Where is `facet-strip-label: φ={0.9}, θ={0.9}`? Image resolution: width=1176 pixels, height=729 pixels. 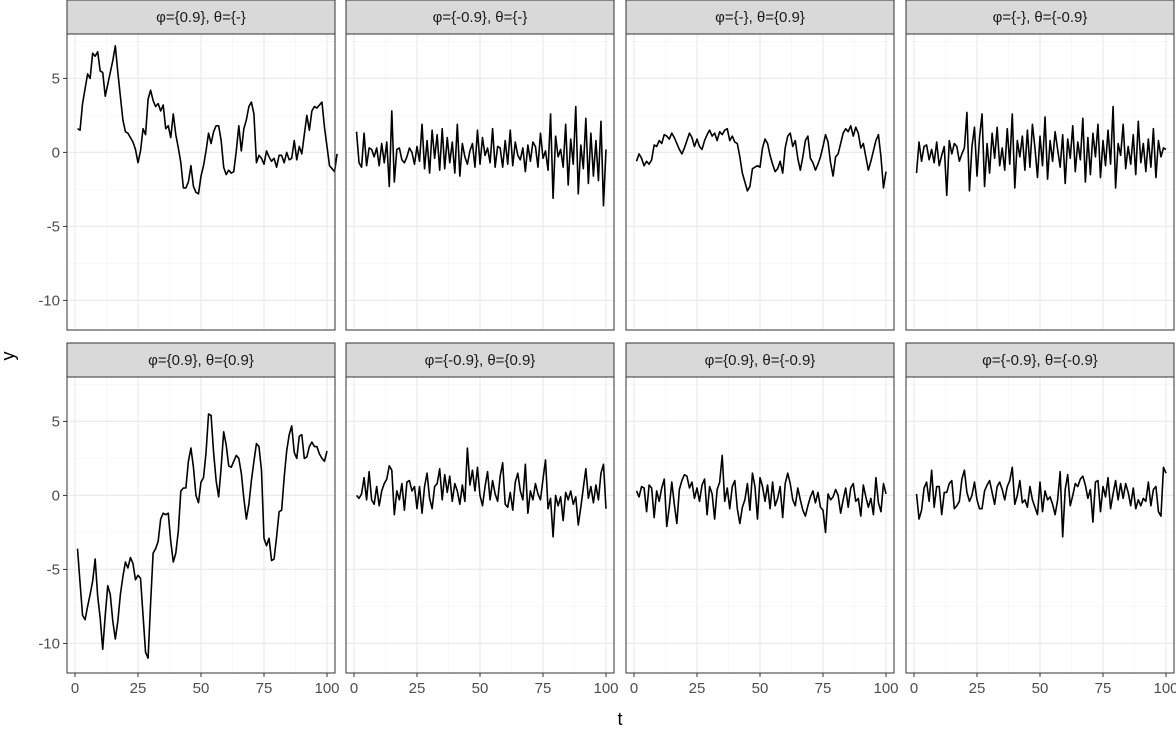 facet-strip-label: φ={0.9}, θ={0.9} is located at coordinates (201, 360).